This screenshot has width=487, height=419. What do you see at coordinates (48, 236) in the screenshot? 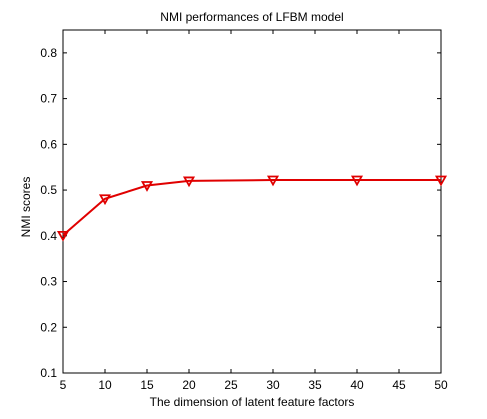
I see `y-tick-label: 0.4` at bounding box center [48, 236].